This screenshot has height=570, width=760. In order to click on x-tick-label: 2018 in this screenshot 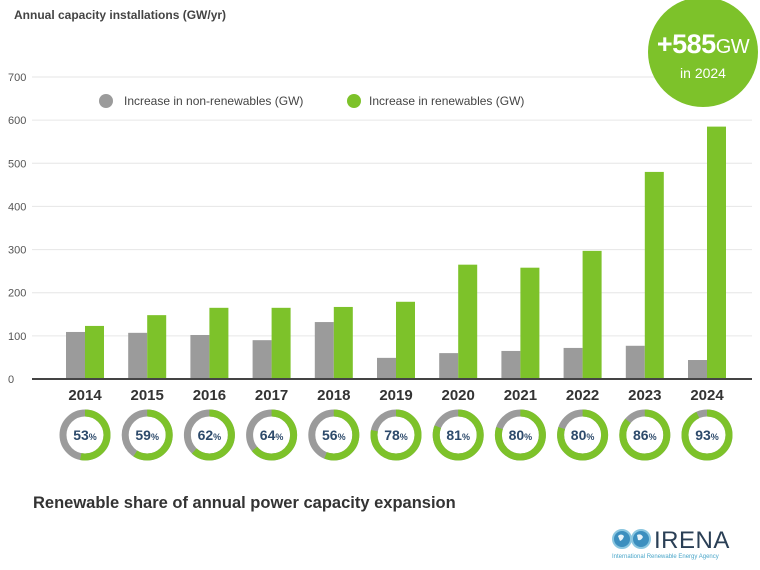, I will do `click(333, 395)`.